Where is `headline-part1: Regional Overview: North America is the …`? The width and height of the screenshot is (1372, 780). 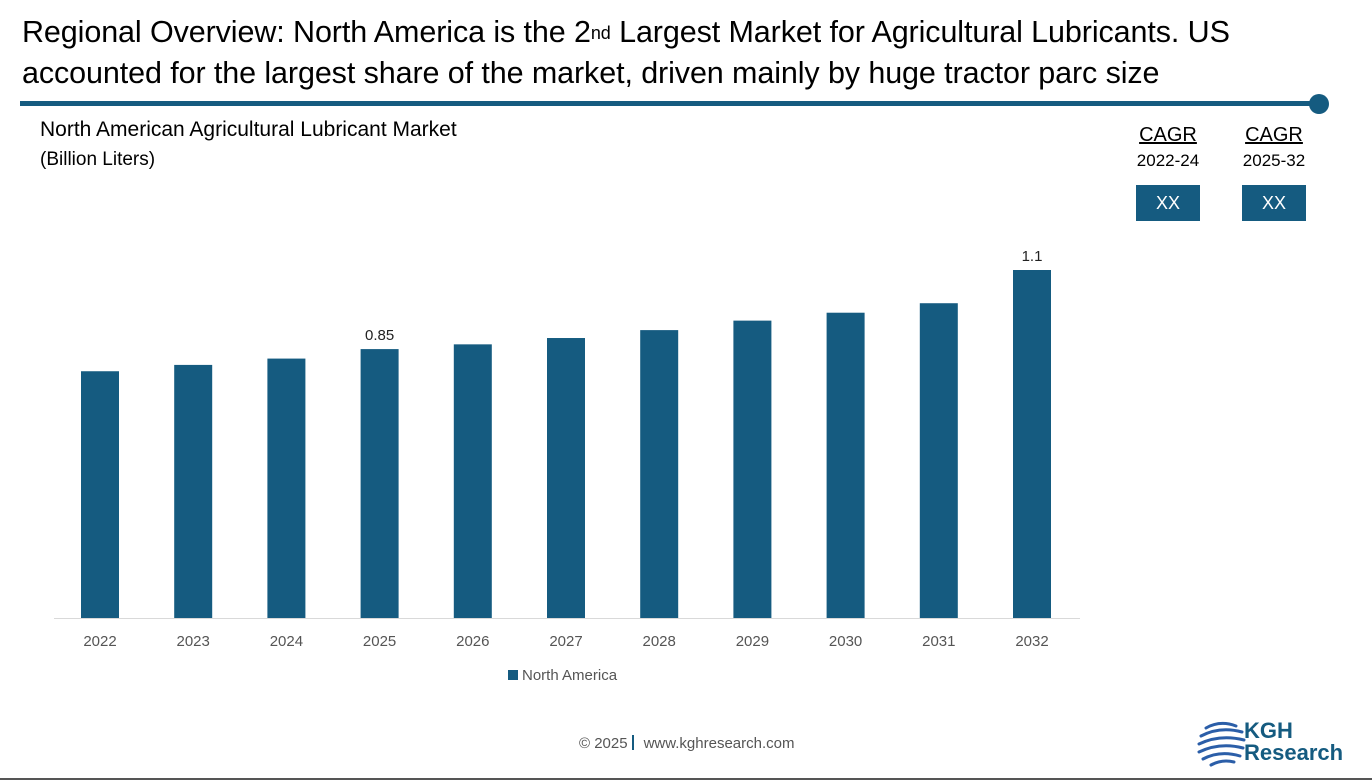
headline-part1: Regional Overview: North America is the … is located at coordinates (306, 32).